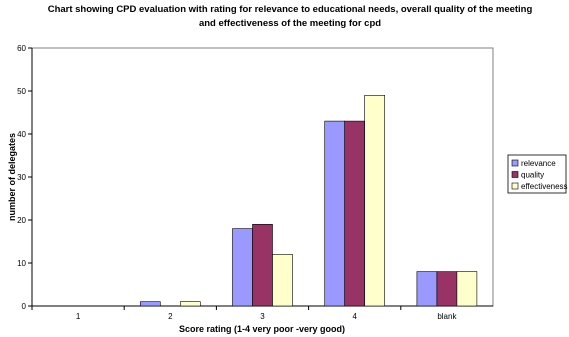 Image resolution: width=569 pixels, height=337 pixels. Describe the element at coordinates (21, 263) in the screenshot. I see `y-tick-label: 10` at that location.